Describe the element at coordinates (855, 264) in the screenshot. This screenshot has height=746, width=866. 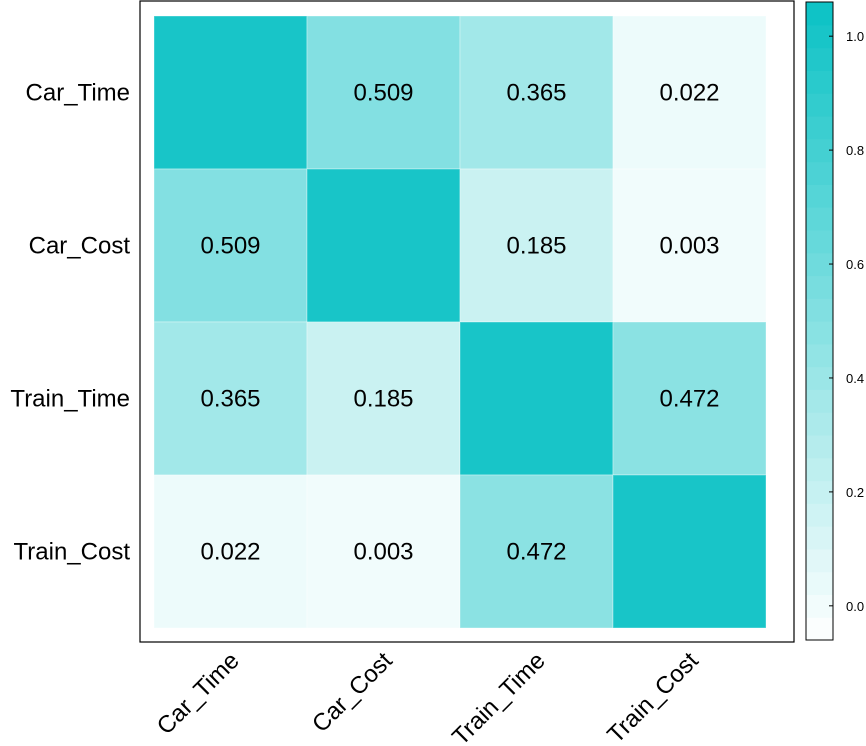
I see `colorbar-tick-label: 0.6` at that location.